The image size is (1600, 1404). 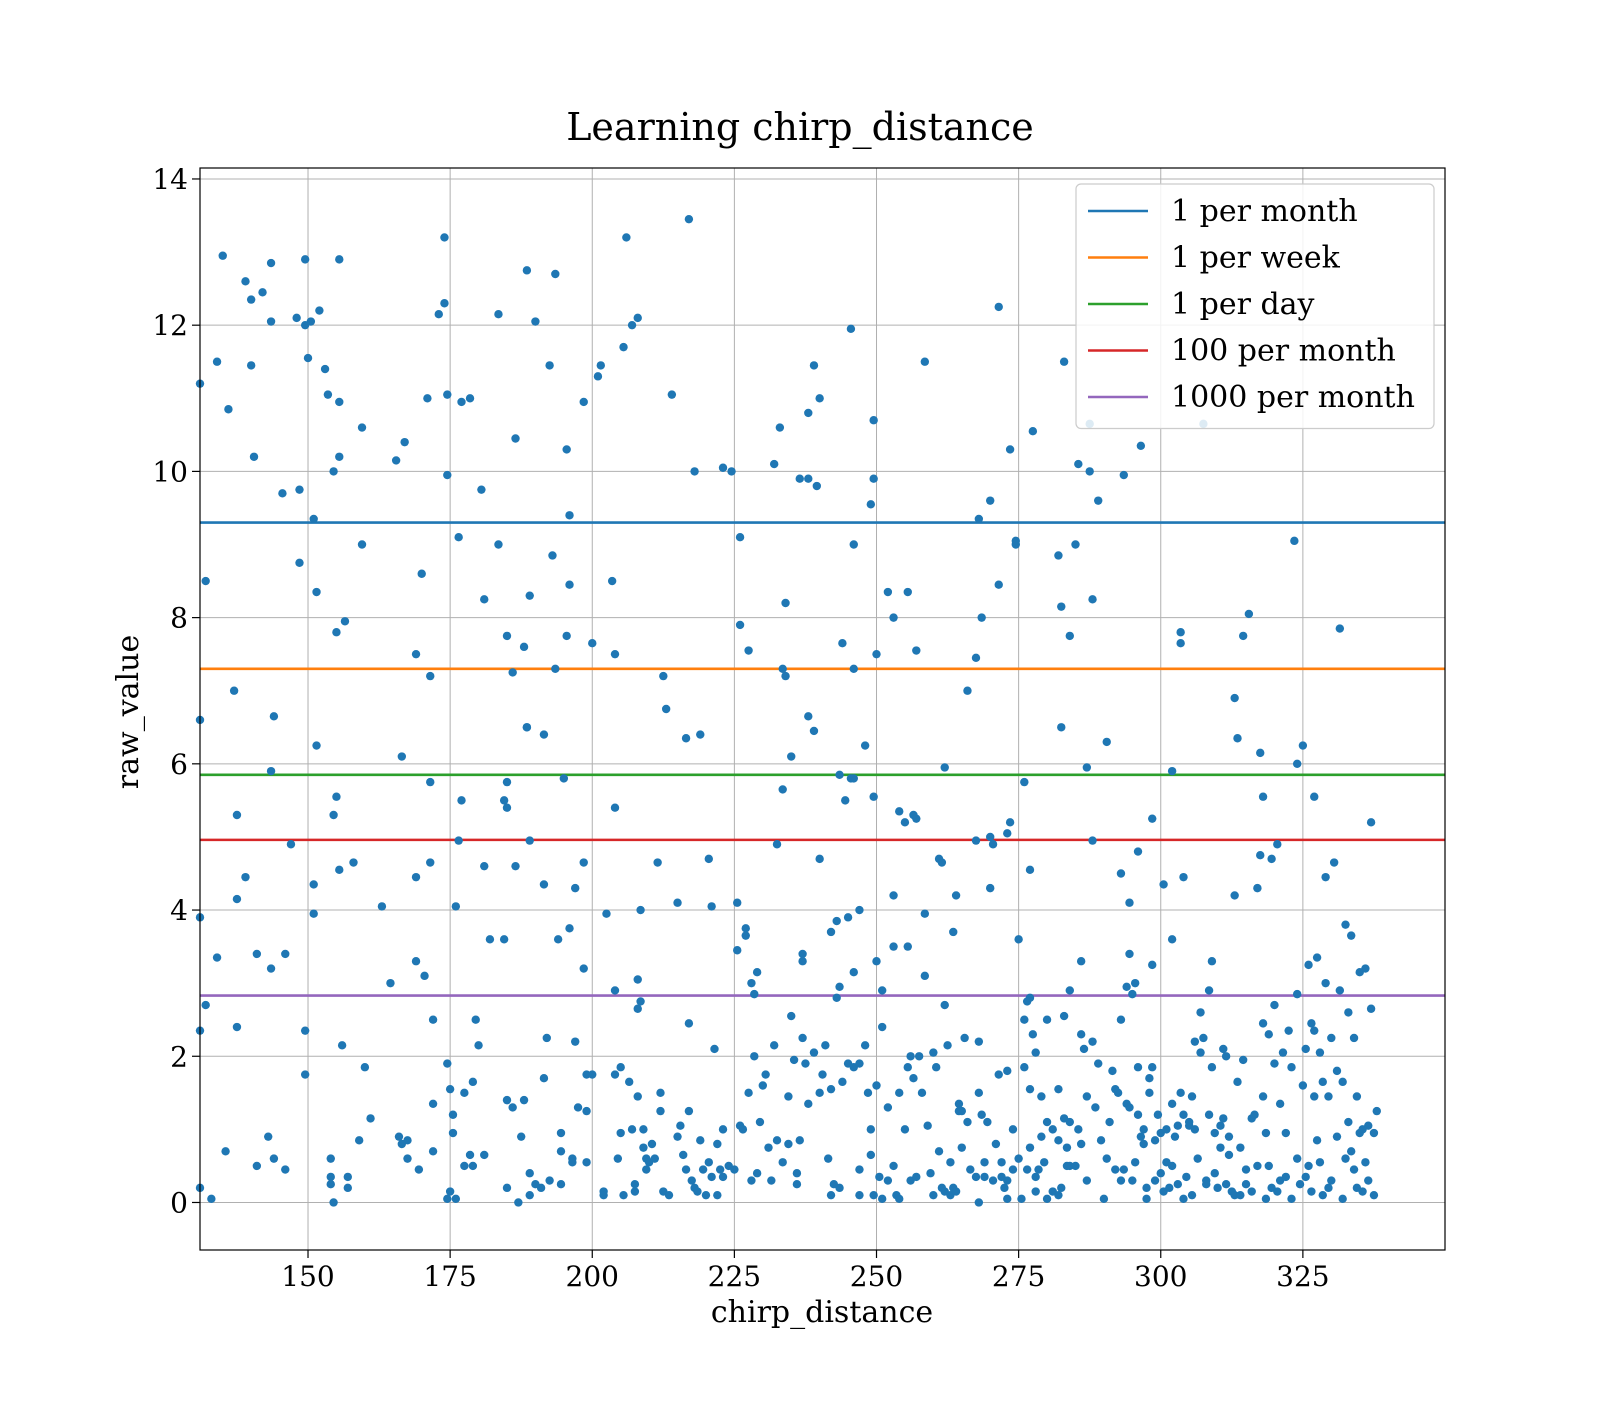 I want to click on x-tick-label: 275, so click(x=1018, y=1276).